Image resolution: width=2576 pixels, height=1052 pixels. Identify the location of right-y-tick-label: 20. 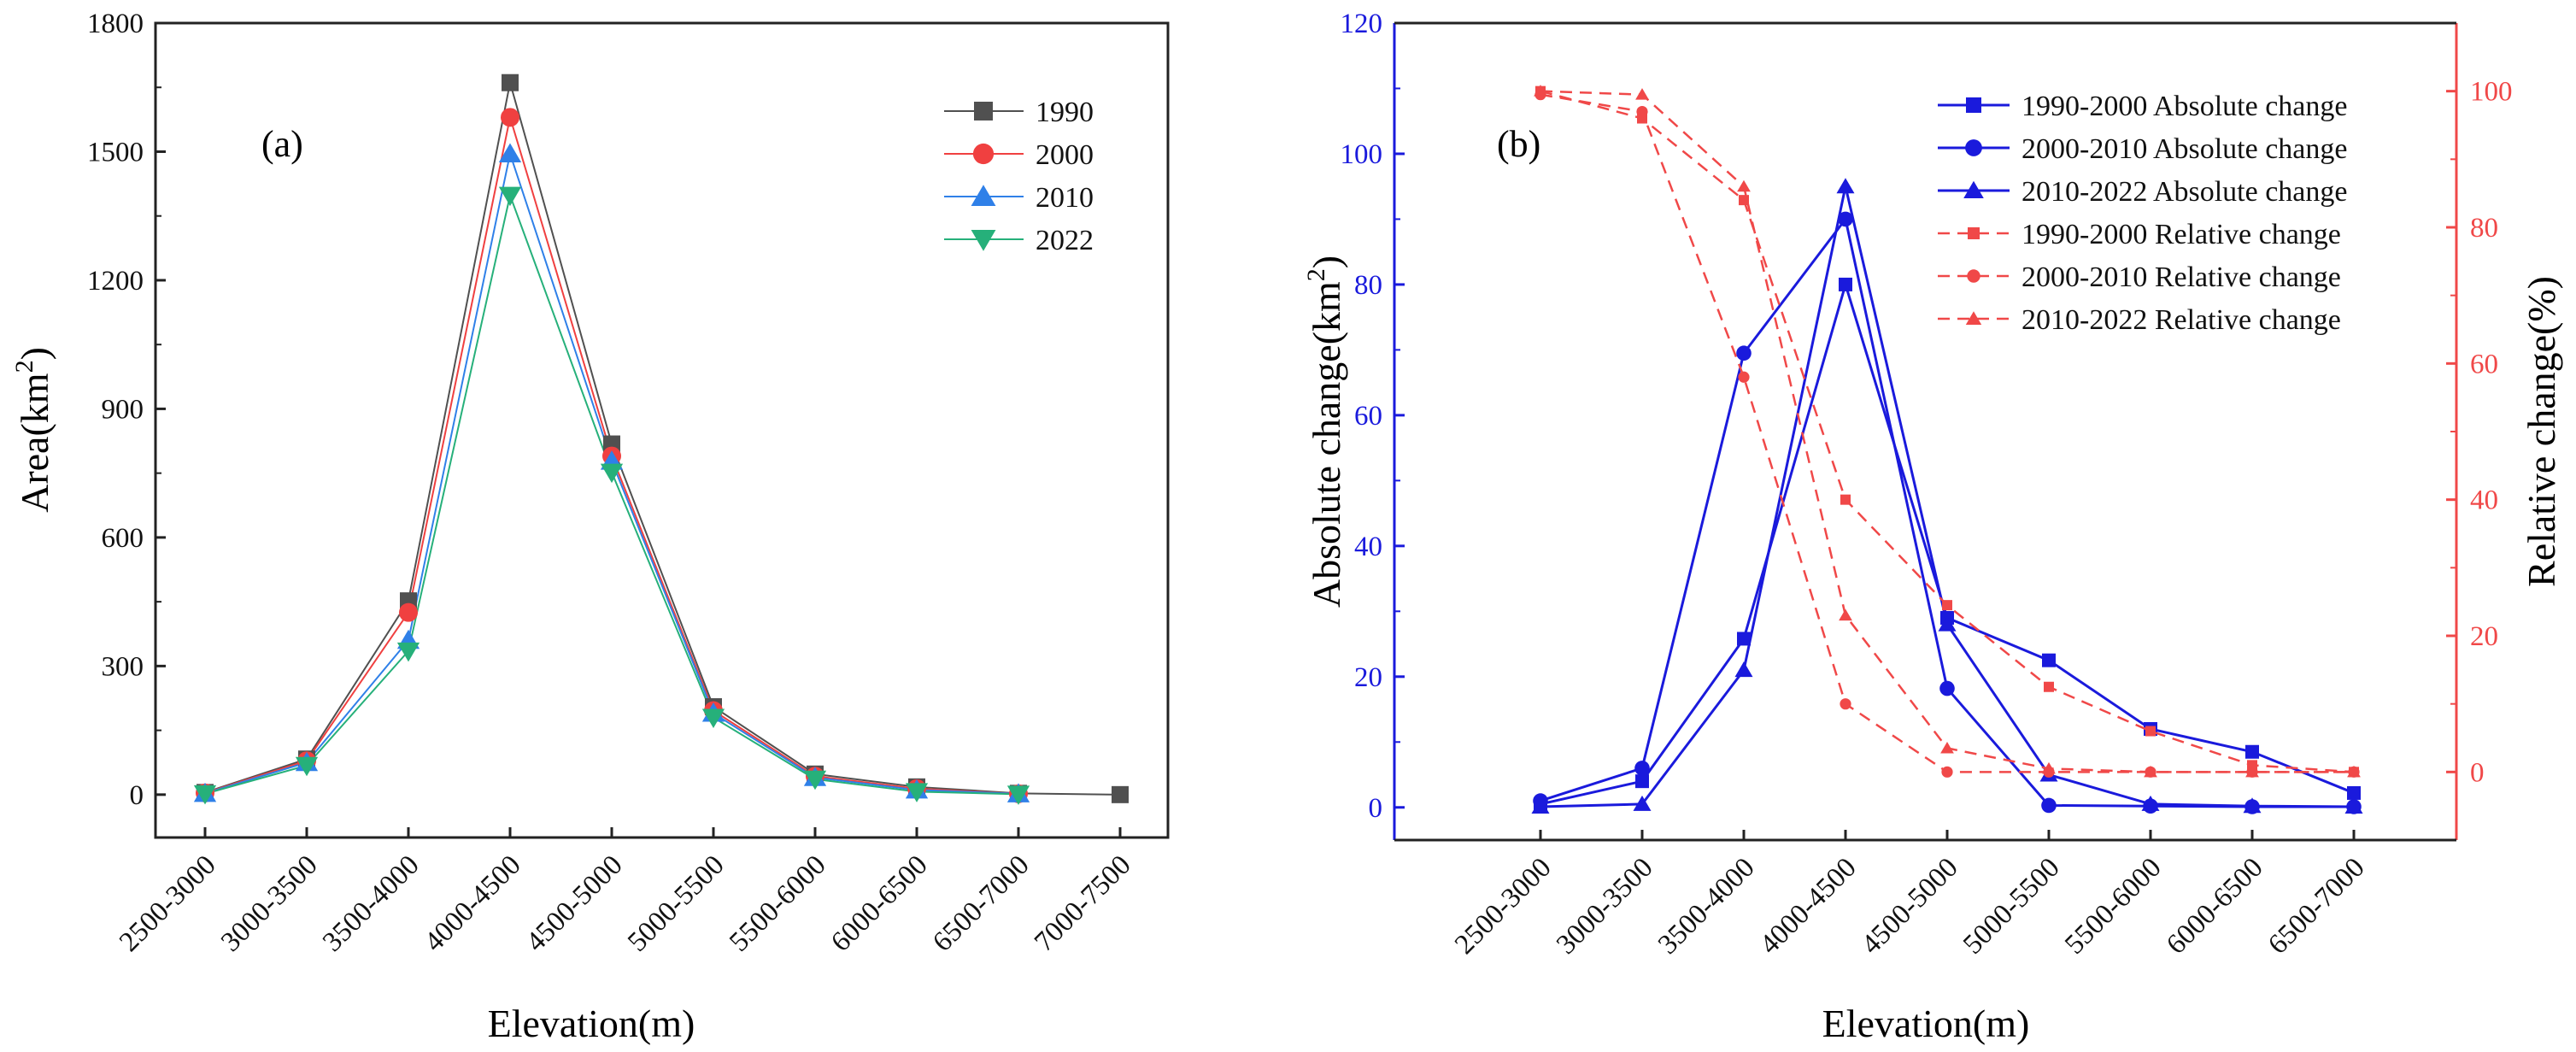
(2484, 637).